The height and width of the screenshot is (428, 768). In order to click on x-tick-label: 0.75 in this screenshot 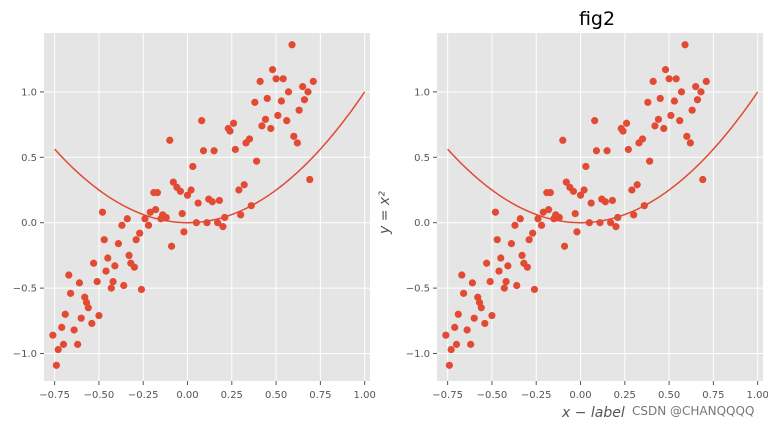, I will do `click(320, 395)`.